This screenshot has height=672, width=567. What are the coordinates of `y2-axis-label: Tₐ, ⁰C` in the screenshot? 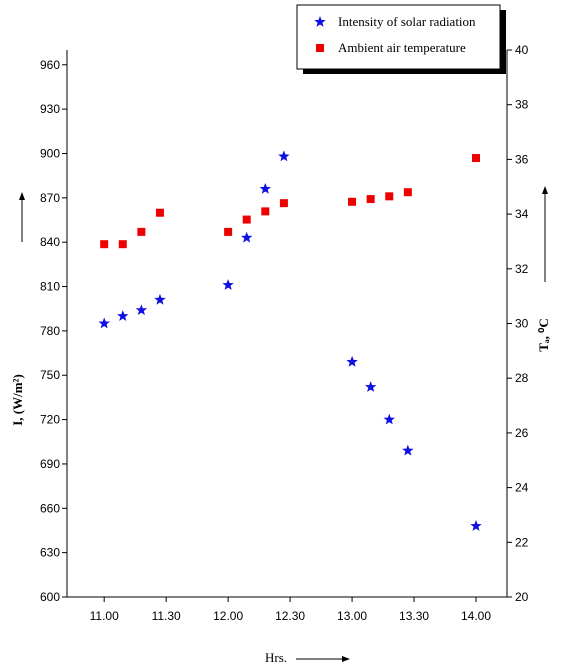 It's located at (543, 335).